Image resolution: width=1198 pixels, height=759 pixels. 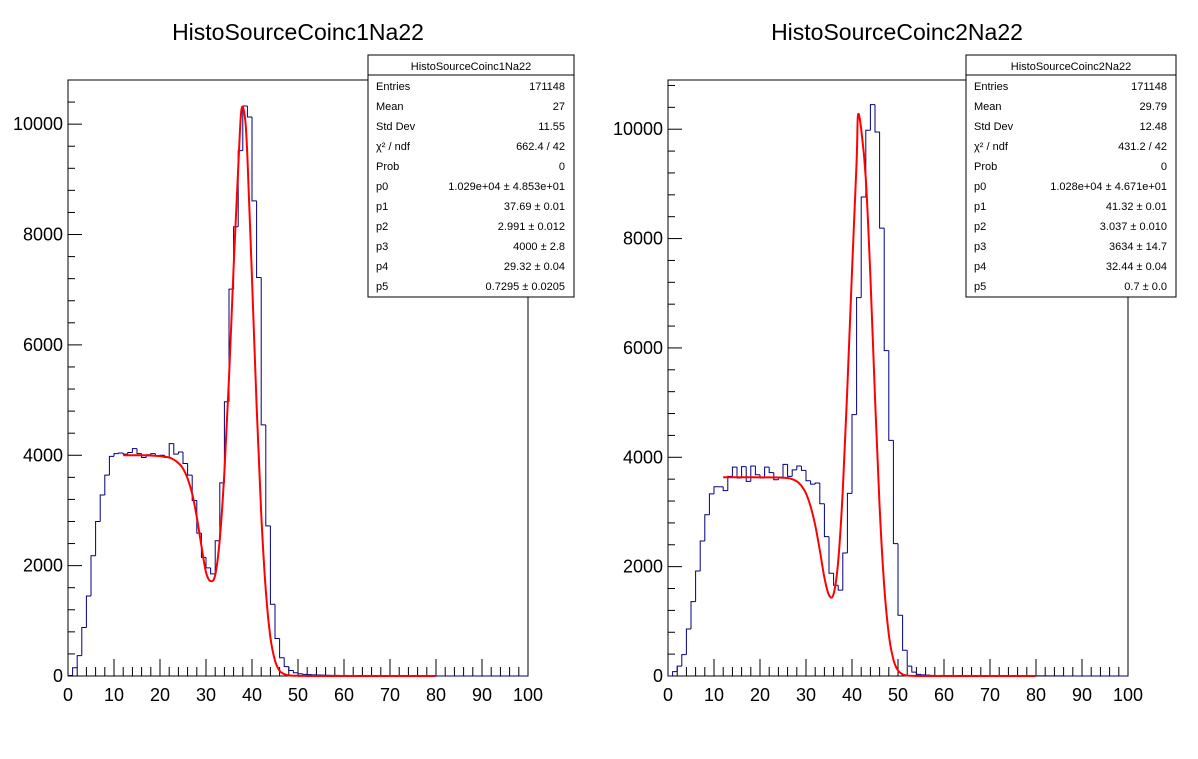 I want to click on stats-row-label: Entries, so click(x=393, y=87).